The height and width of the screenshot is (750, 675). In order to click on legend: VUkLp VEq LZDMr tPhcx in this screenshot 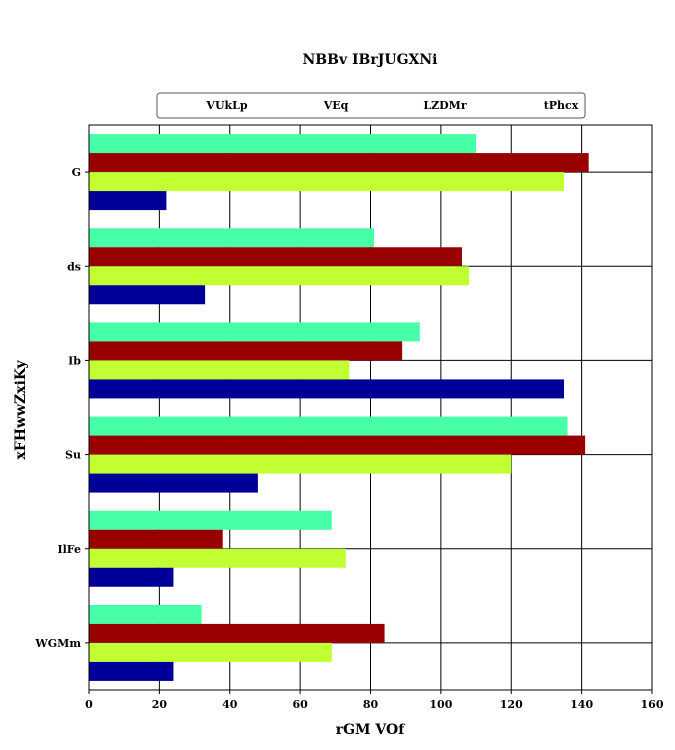, I will do `click(371, 105)`.